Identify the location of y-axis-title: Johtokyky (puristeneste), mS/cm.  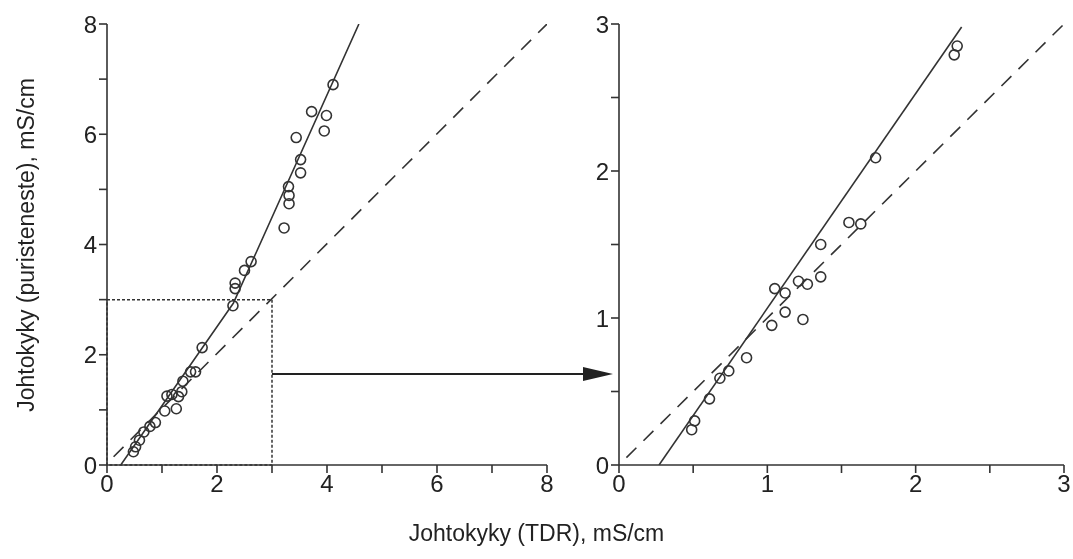
(26, 244).